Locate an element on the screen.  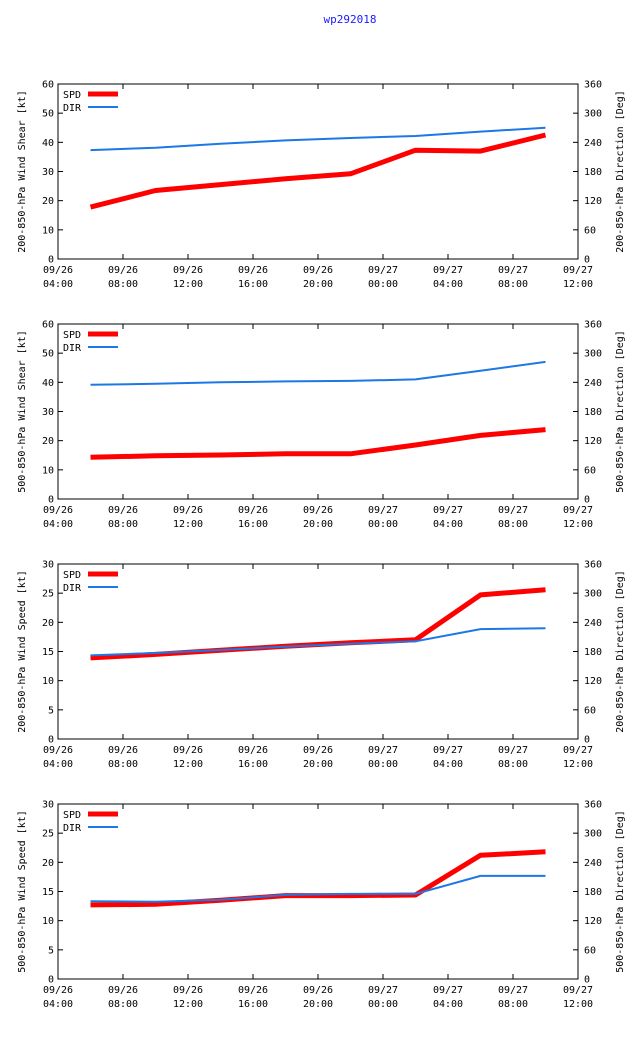
left-tick-label: 60 is located at coordinates (48, 85).